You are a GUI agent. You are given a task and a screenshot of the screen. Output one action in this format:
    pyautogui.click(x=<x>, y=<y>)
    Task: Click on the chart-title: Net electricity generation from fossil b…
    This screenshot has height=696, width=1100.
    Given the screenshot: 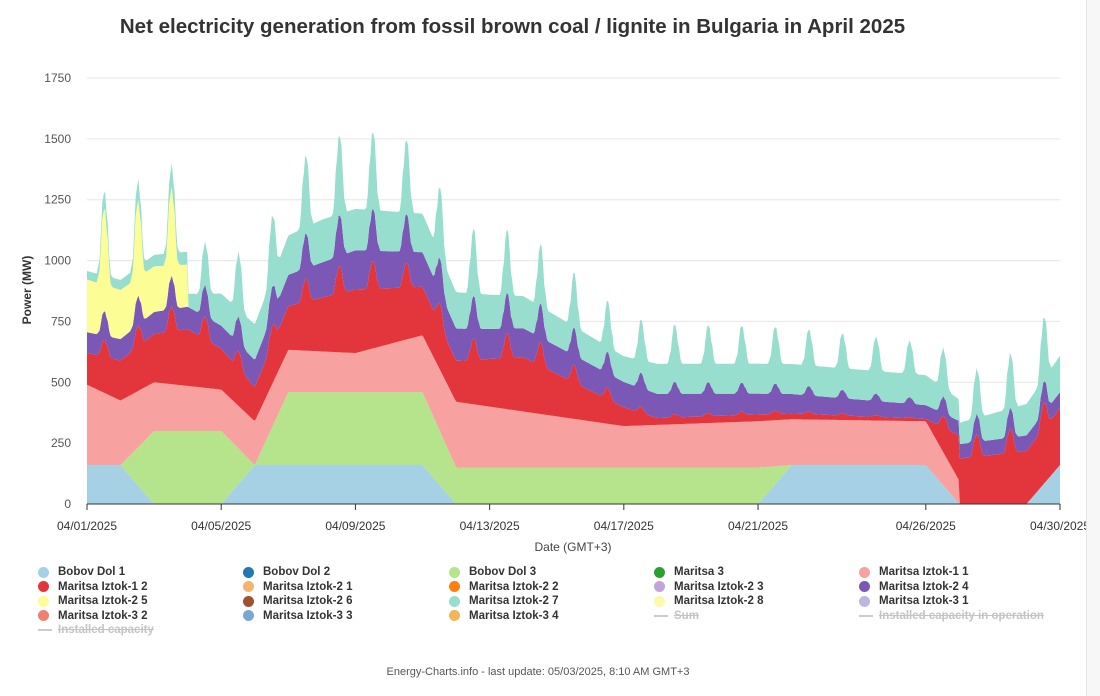 What is the action you would take?
    pyautogui.click(x=512, y=26)
    